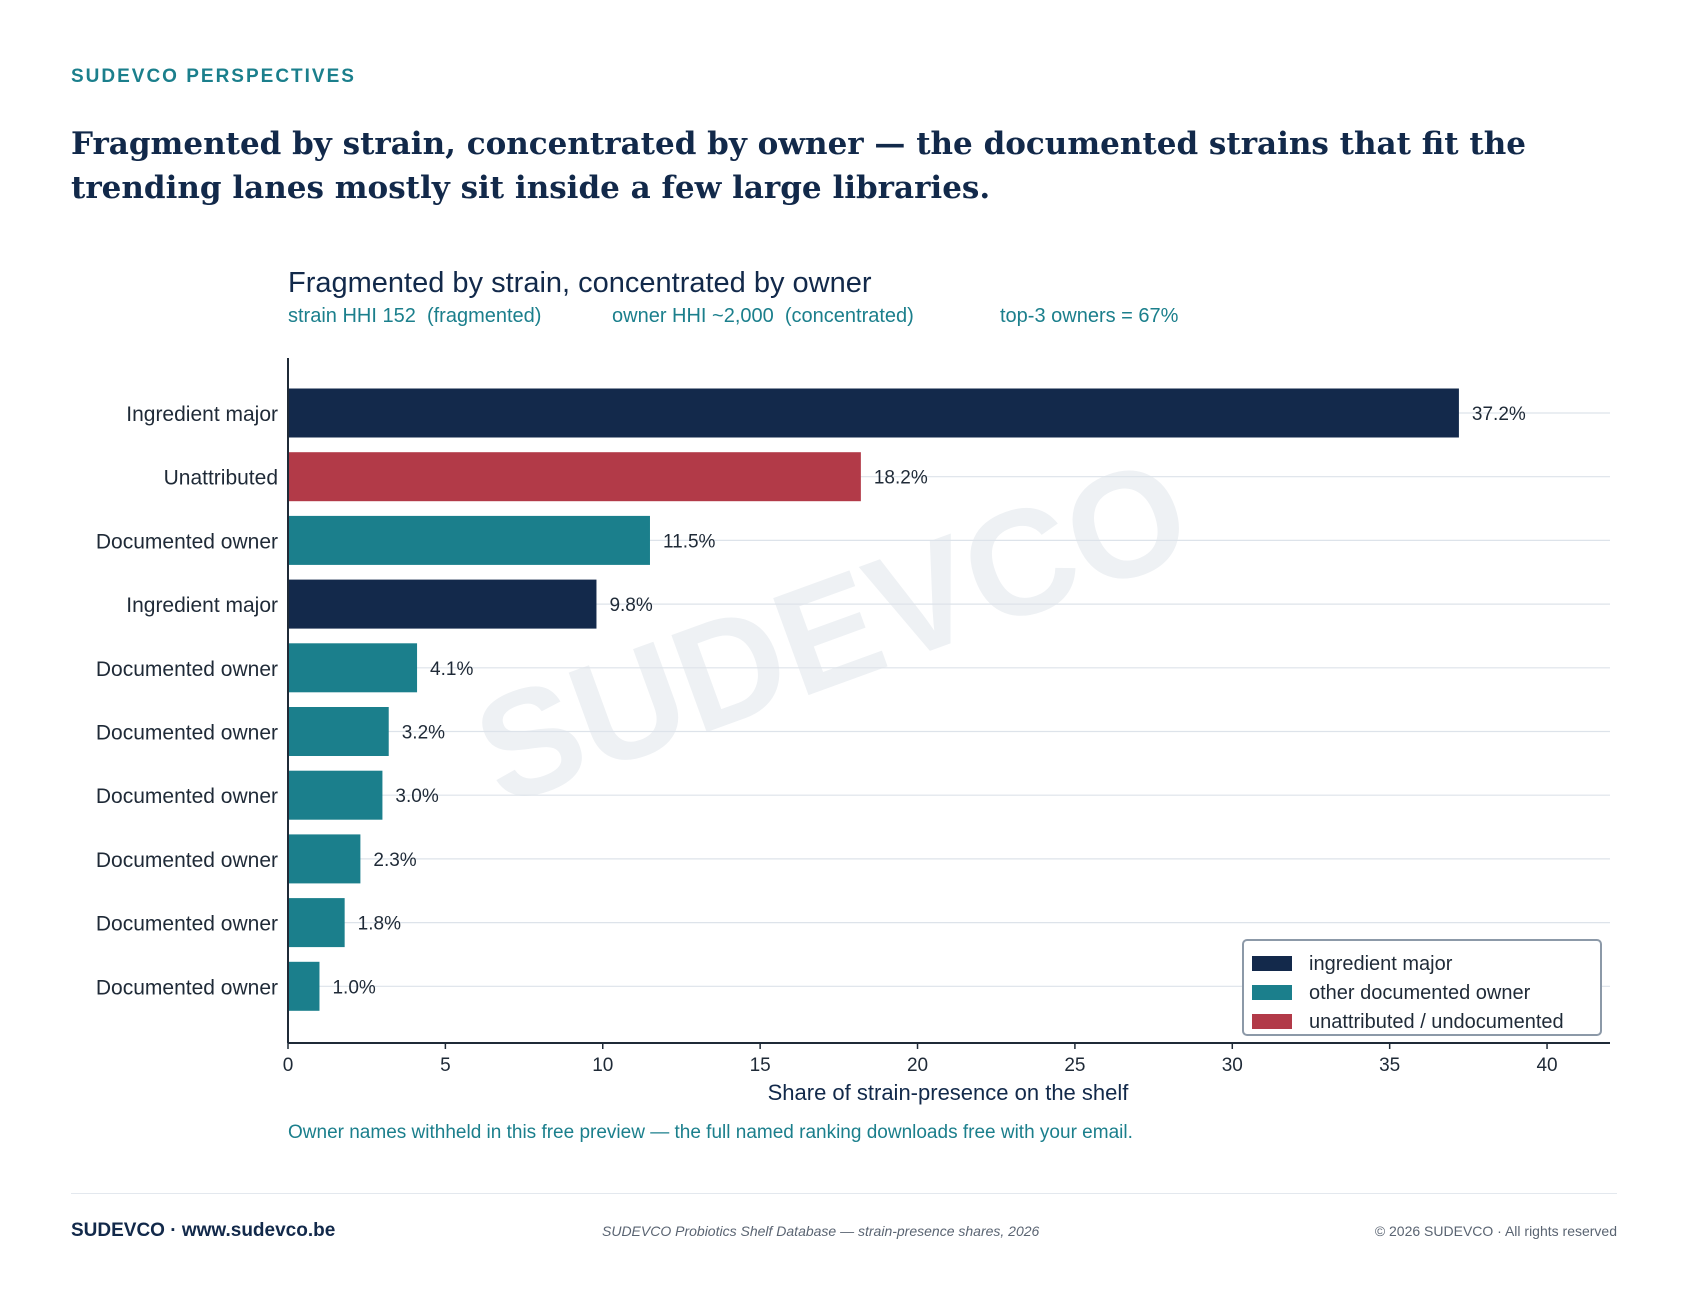 This screenshot has height=1303, width=1681. What do you see at coordinates (1495, 1231) in the screenshot?
I see `footer-copyright: © 2026 SUDEVCO · All rights reserved` at bounding box center [1495, 1231].